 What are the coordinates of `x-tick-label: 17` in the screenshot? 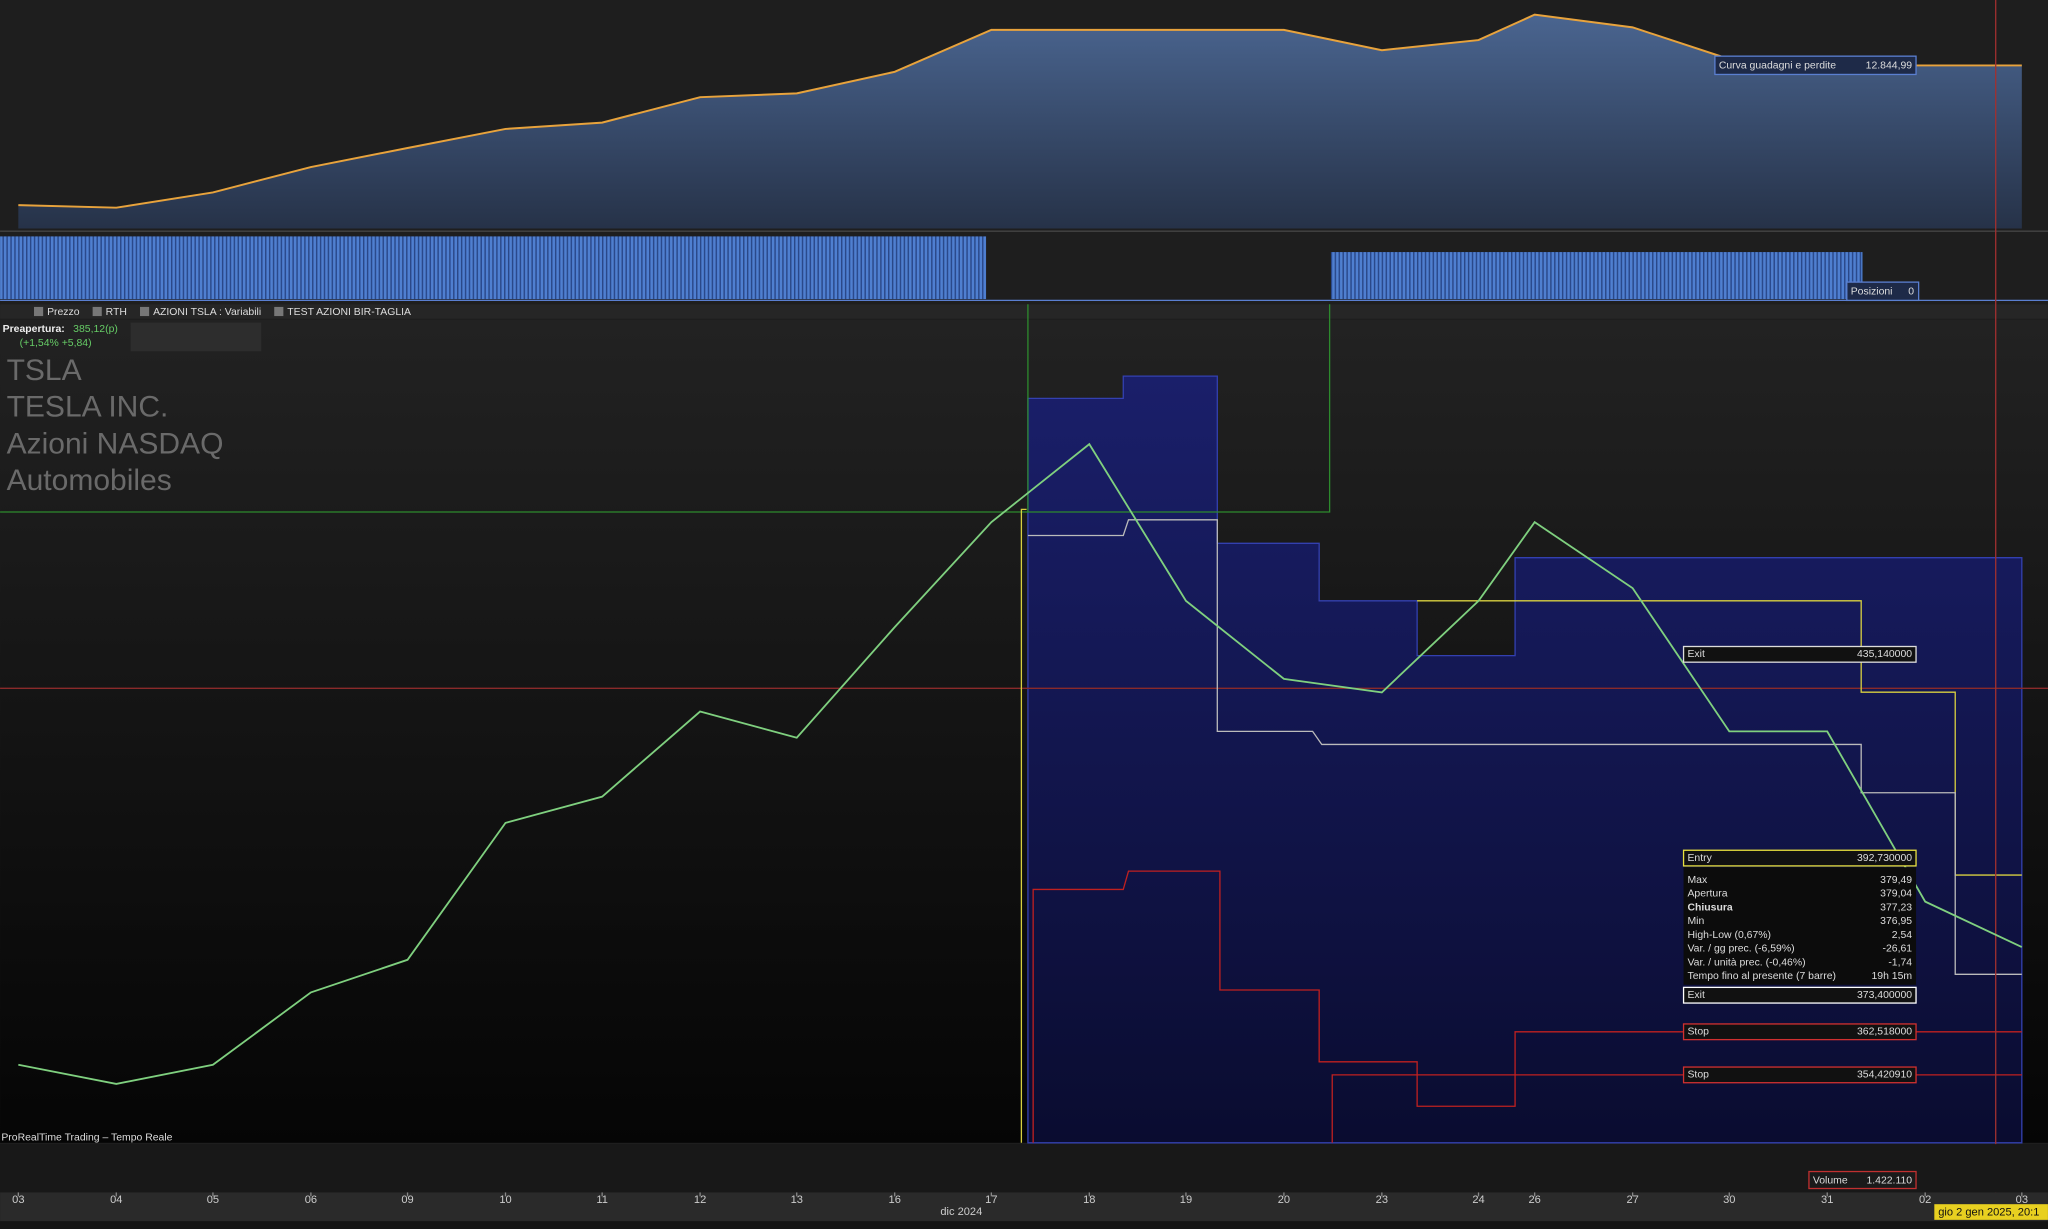 It's located at (991, 1200).